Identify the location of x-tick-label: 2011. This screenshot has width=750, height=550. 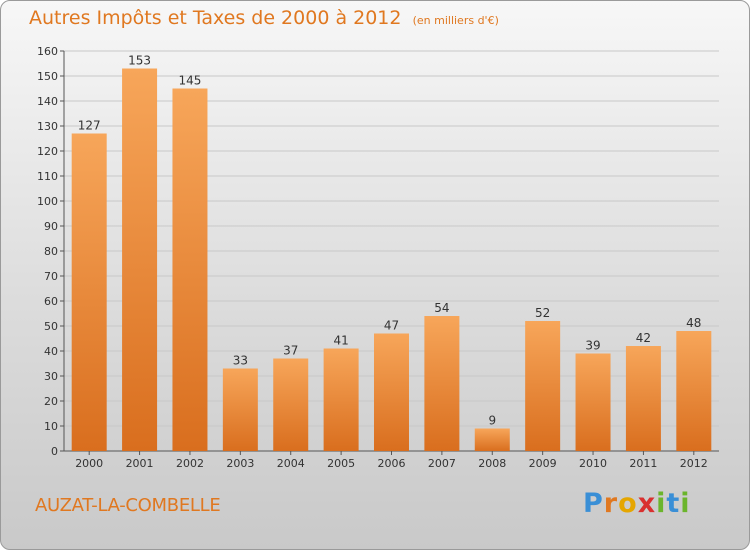
(643, 463).